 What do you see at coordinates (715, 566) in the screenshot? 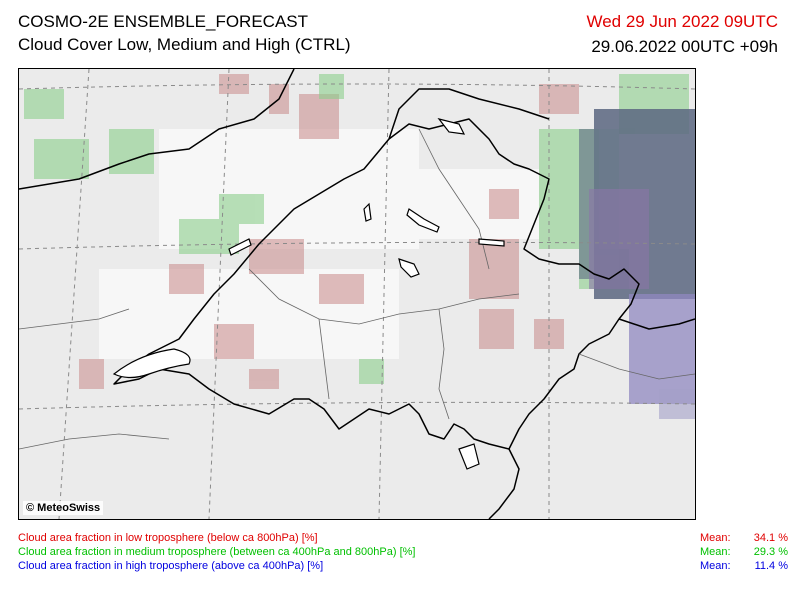
I see `mean-label-high: Mean:` at bounding box center [715, 566].